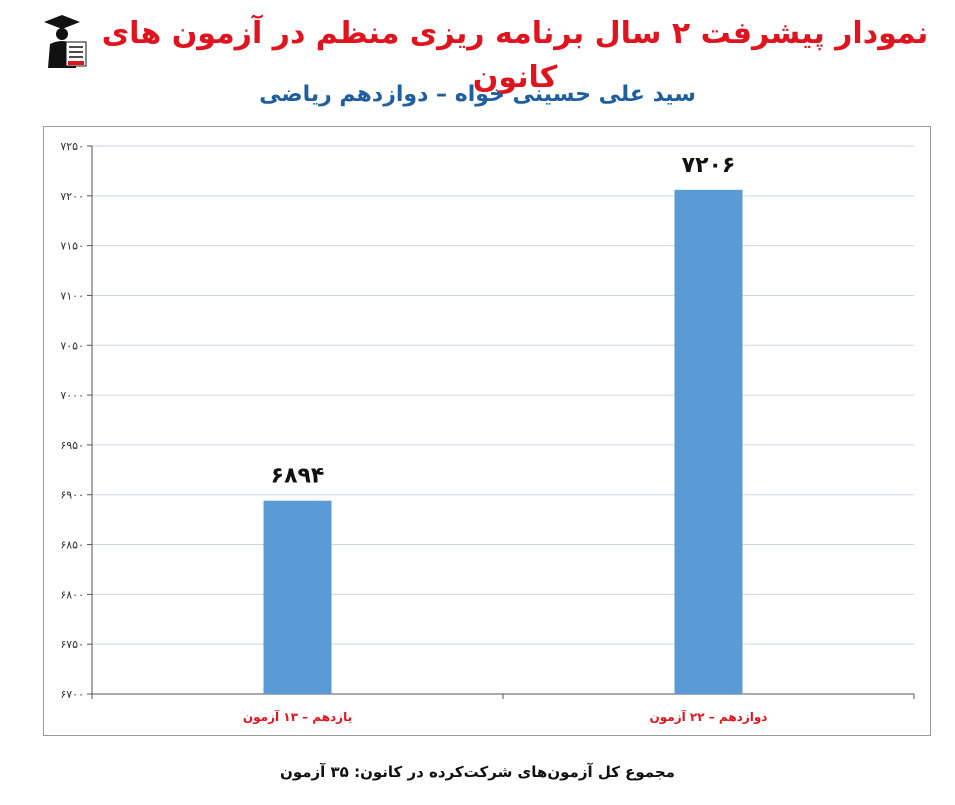 This screenshot has width=955, height=805. I want to click on graduate-logo-icon, so click(64, 41).